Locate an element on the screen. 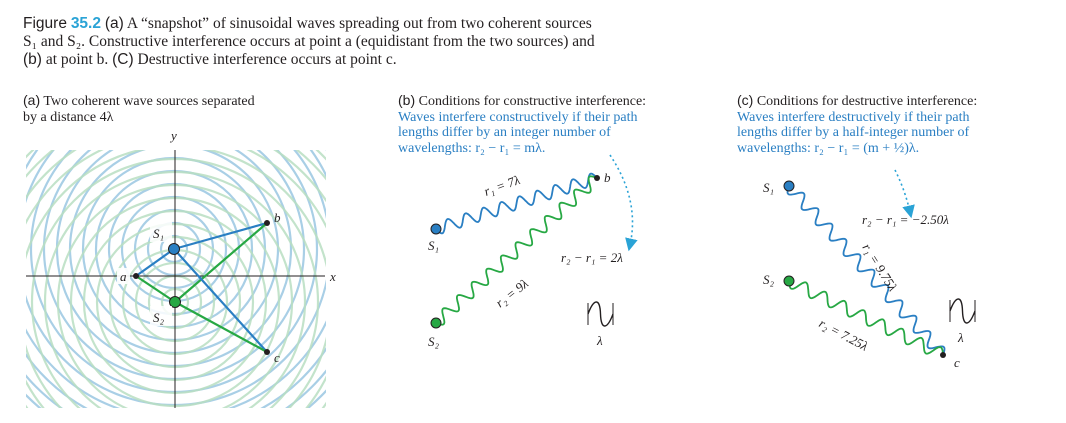 The image size is (1066, 423). diff-label-b: r₂ − r₁ = 2λ is located at coordinates (592, 257).